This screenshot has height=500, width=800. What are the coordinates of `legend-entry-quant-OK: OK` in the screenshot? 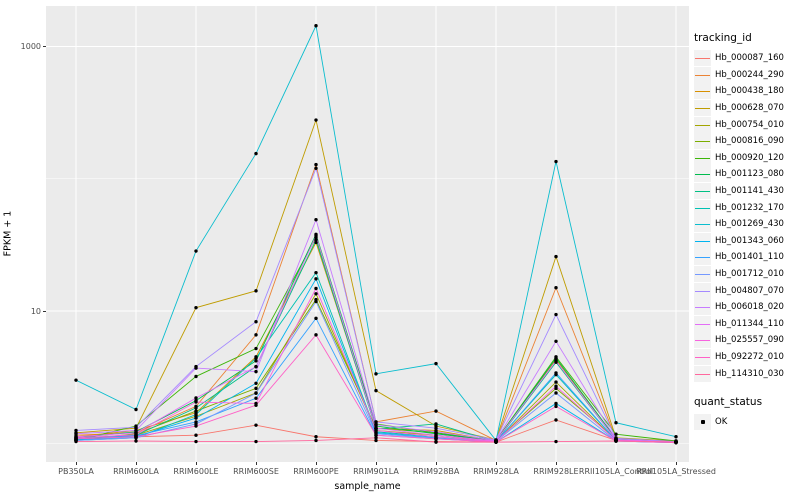 It's located at (739, 422).